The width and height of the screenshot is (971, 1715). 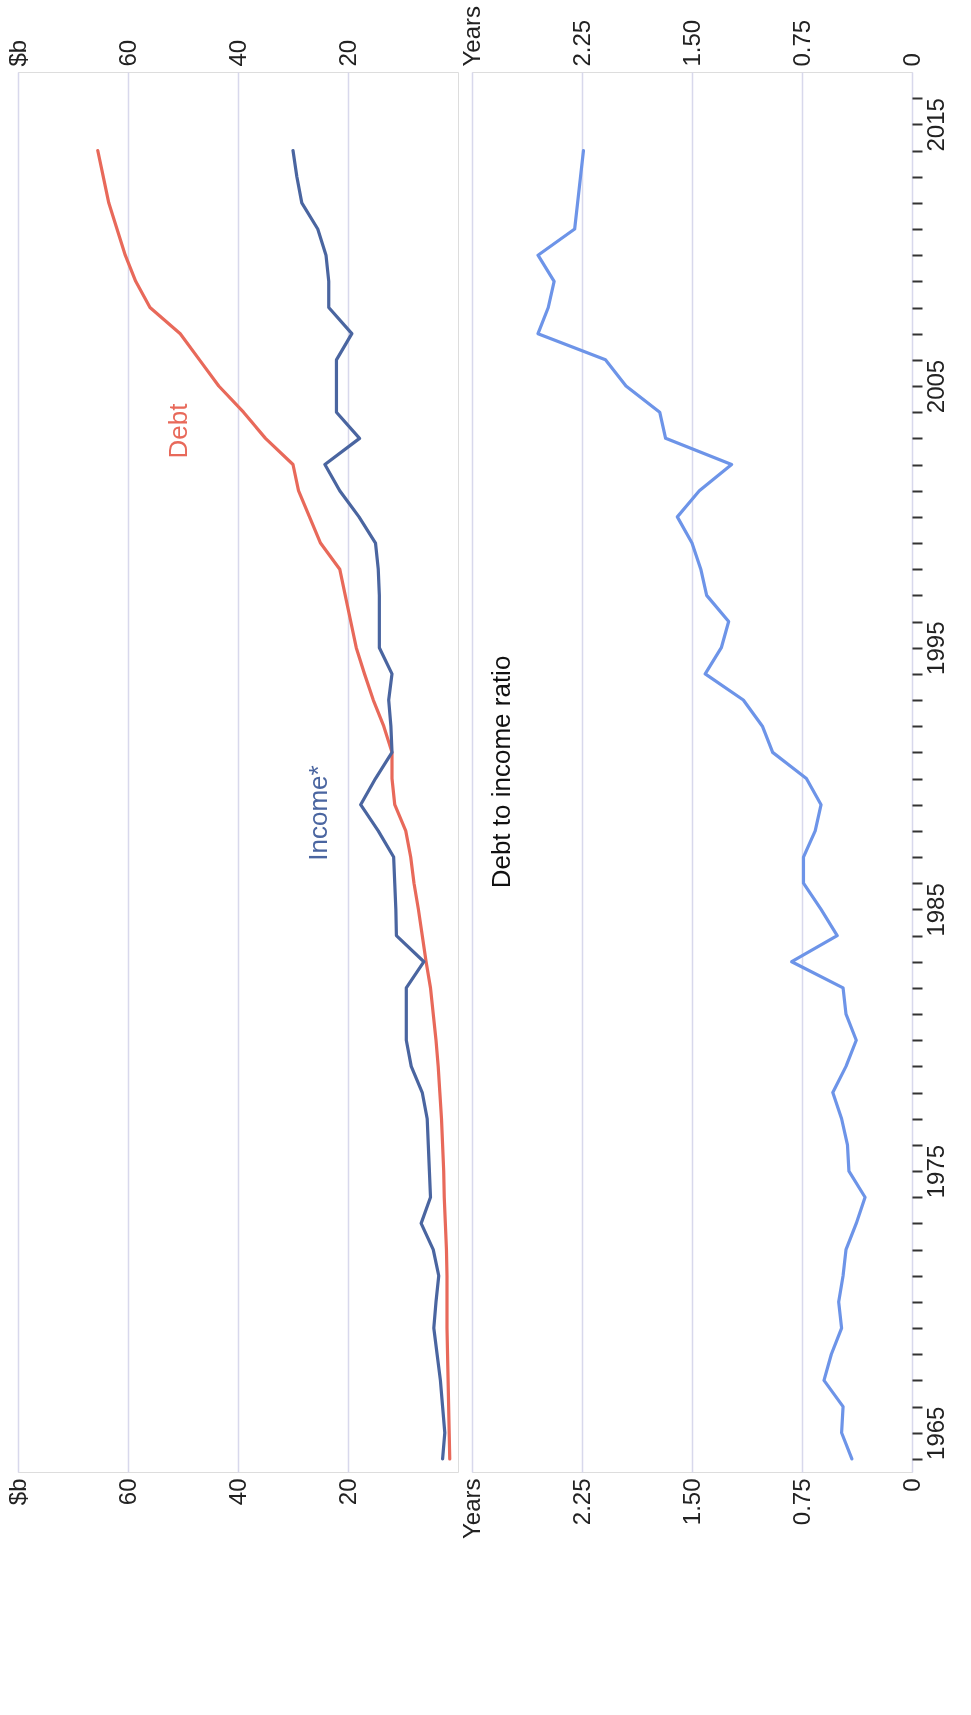 I want to click on x-tick-label: 0.75, so click(x=801, y=43).